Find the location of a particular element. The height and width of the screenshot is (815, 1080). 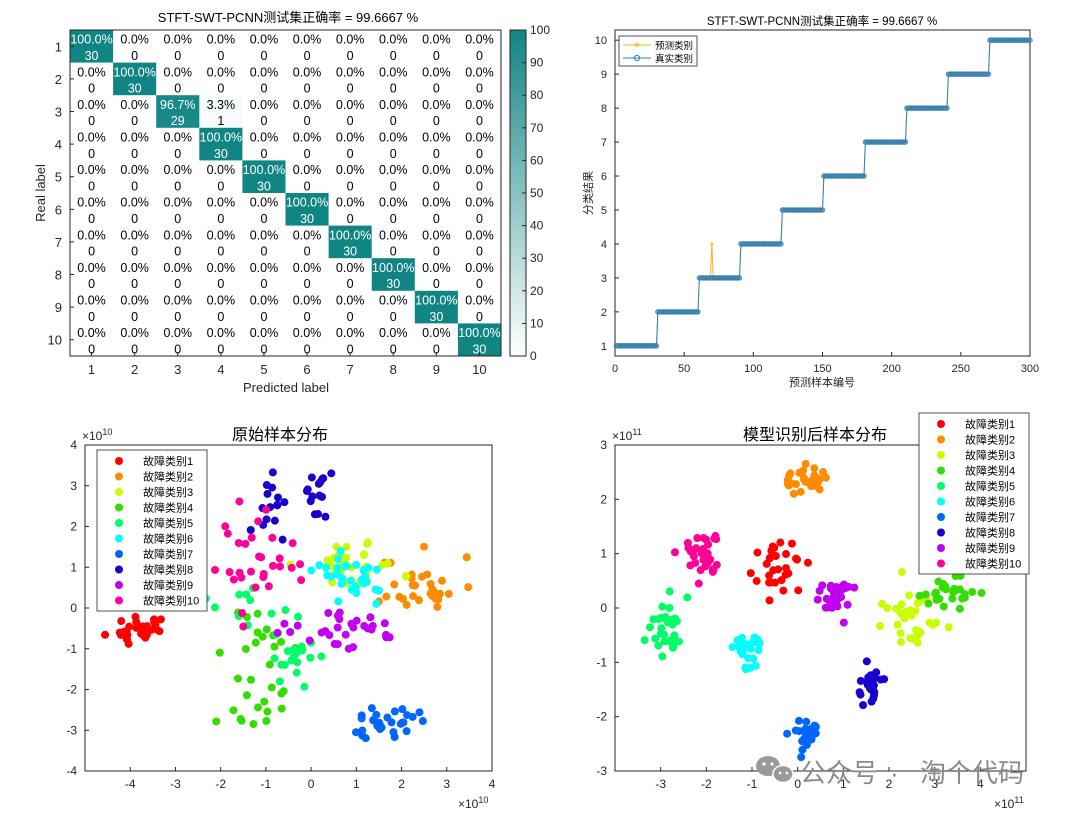

watermark-name: 淘个代码 is located at coordinates (972, 773).